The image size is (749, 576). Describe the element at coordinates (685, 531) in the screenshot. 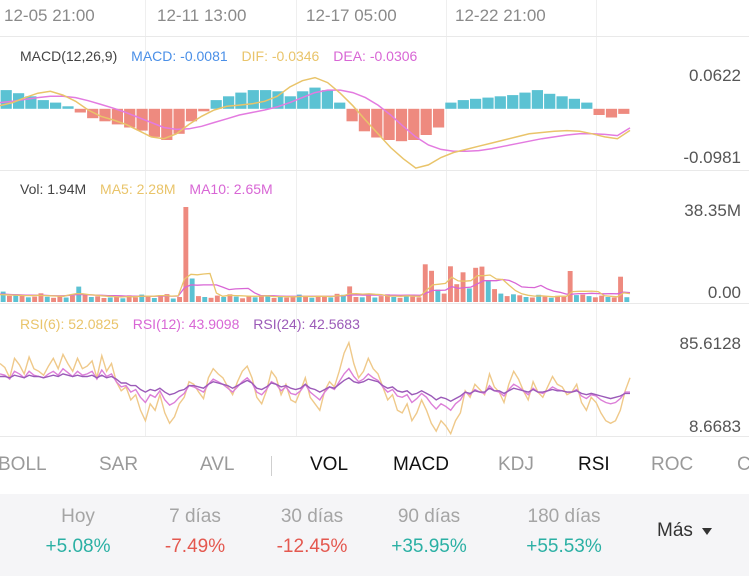

I see `more-button: Más` at that location.